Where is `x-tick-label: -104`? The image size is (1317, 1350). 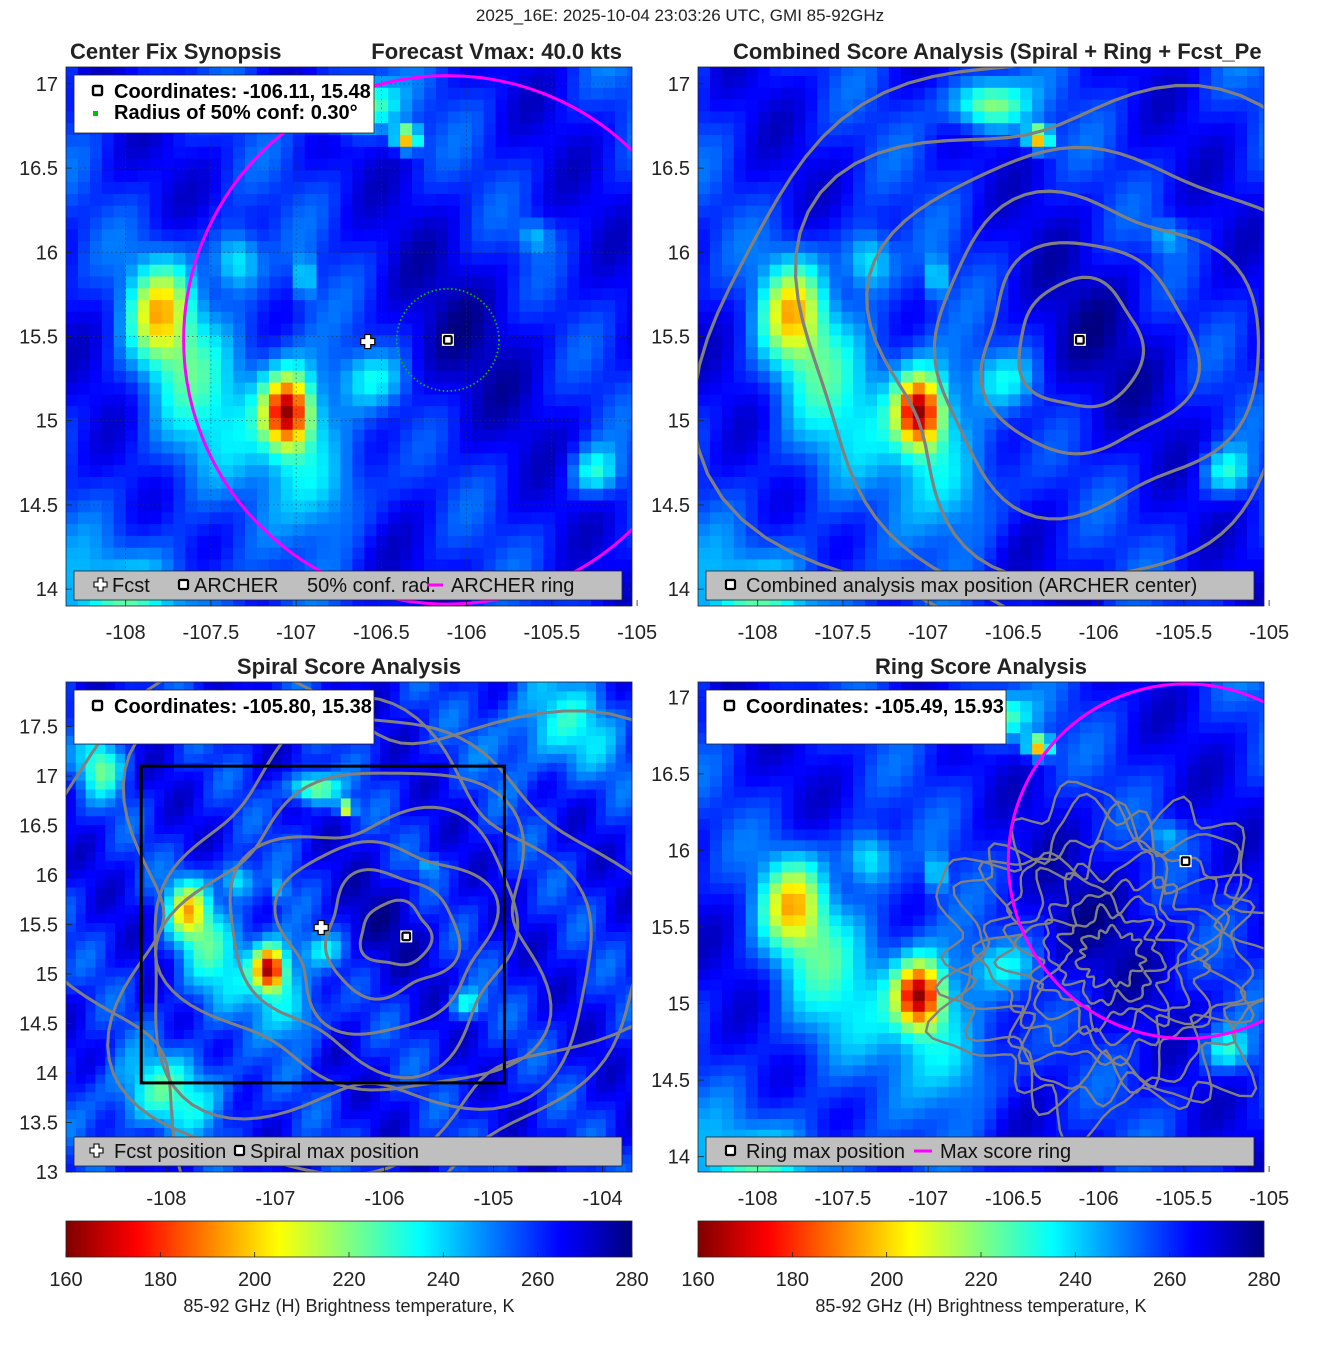
x-tick-label: -104 is located at coordinates (603, 1199).